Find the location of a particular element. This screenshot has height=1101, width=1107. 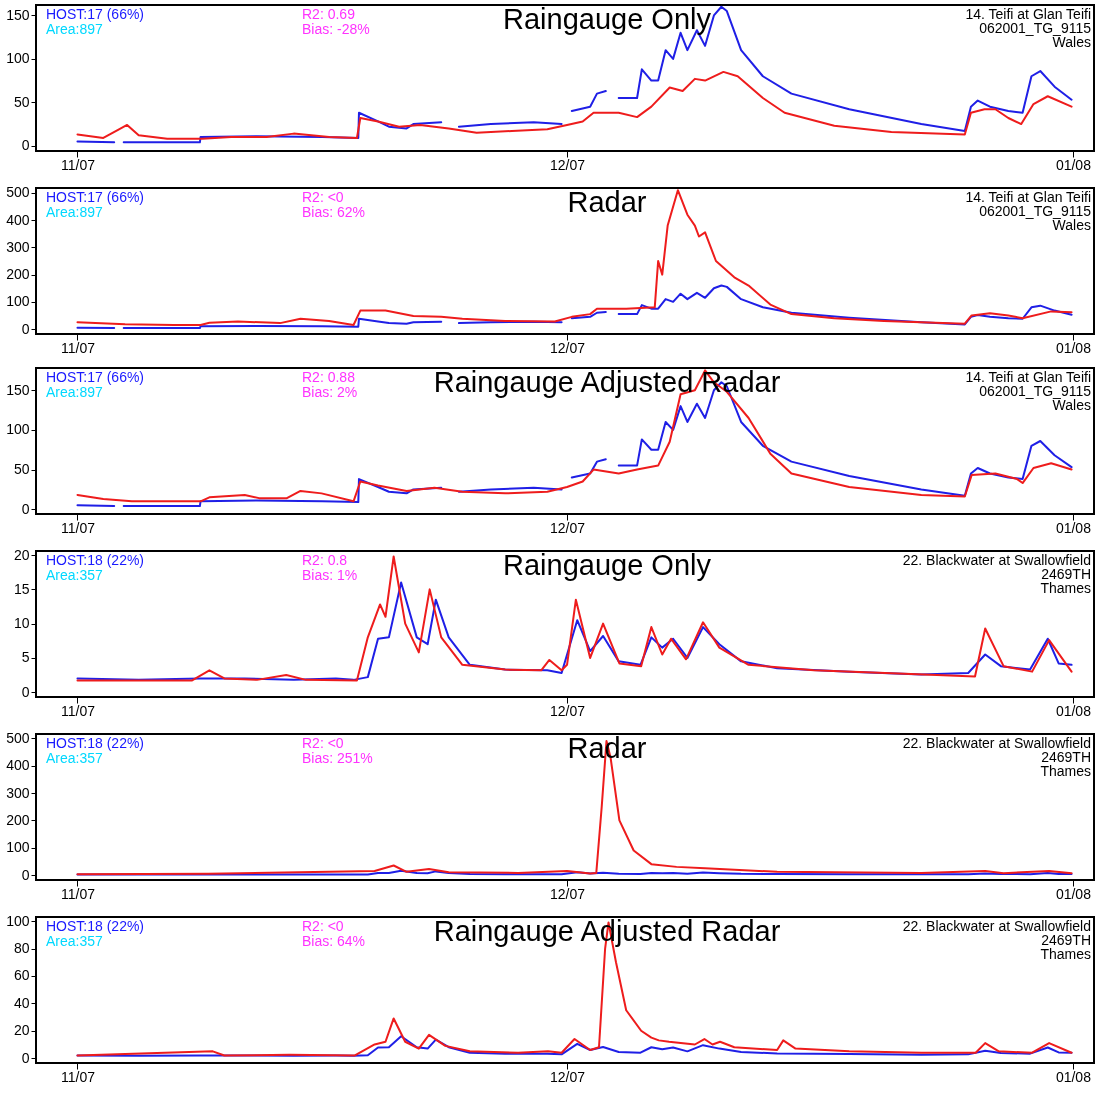

annotation: R2: 0.69 is located at coordinates (329, 14).